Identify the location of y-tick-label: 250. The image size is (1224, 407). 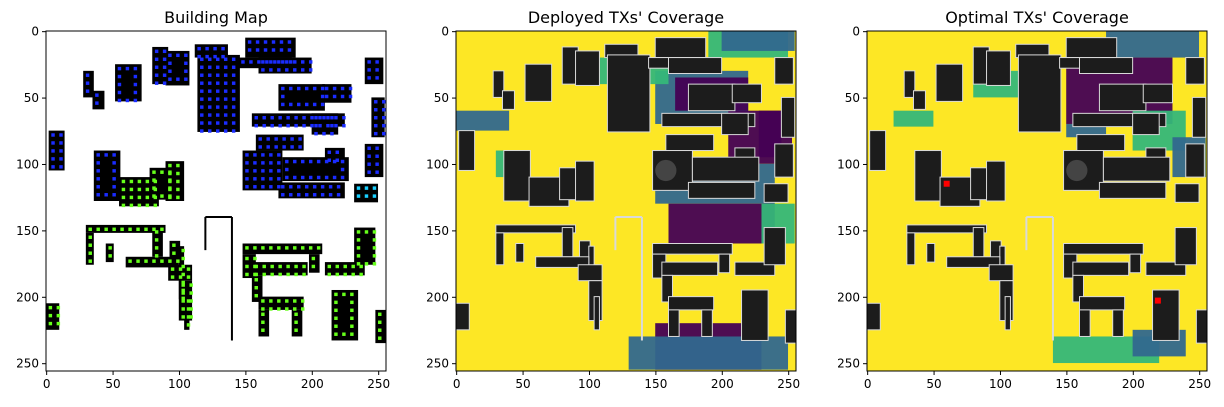
(848, 364).